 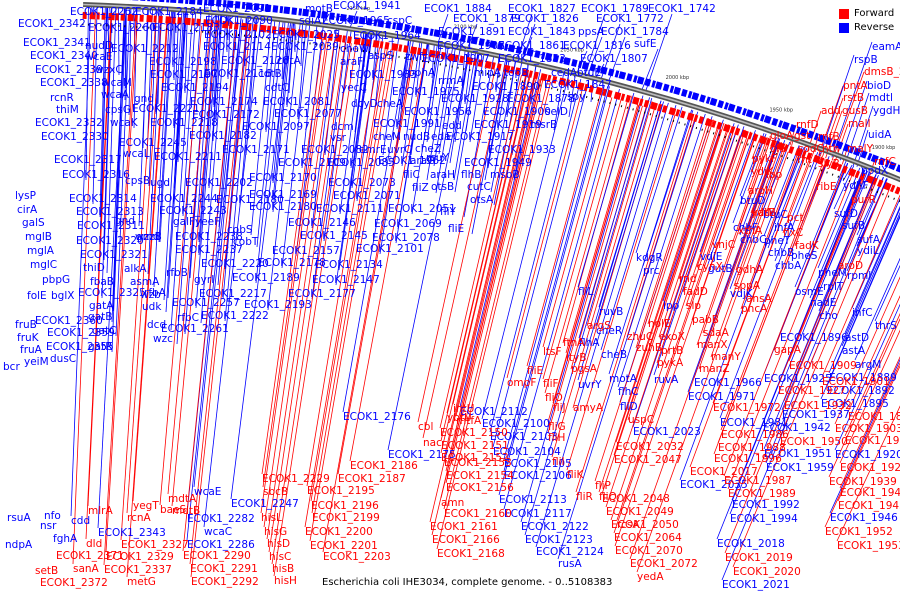 I want to click on reverse-feature-label: wcaC, so click(x=218, y=532).